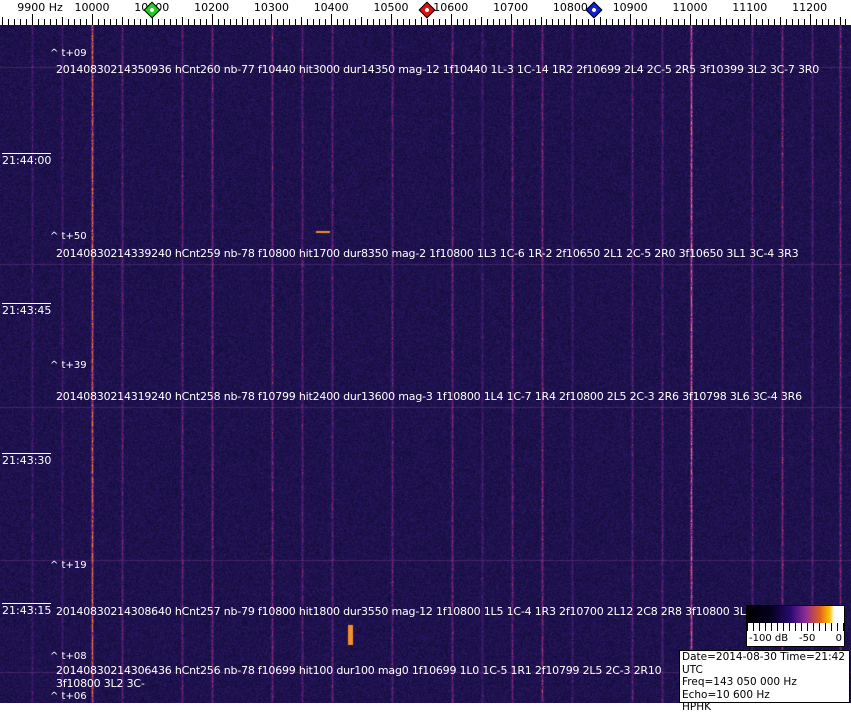 This screenshot has height=714, width=851. Describe the element at coordinates (838, 638) in the screenshot. I see `colorbar-max-label: 0` at that location.